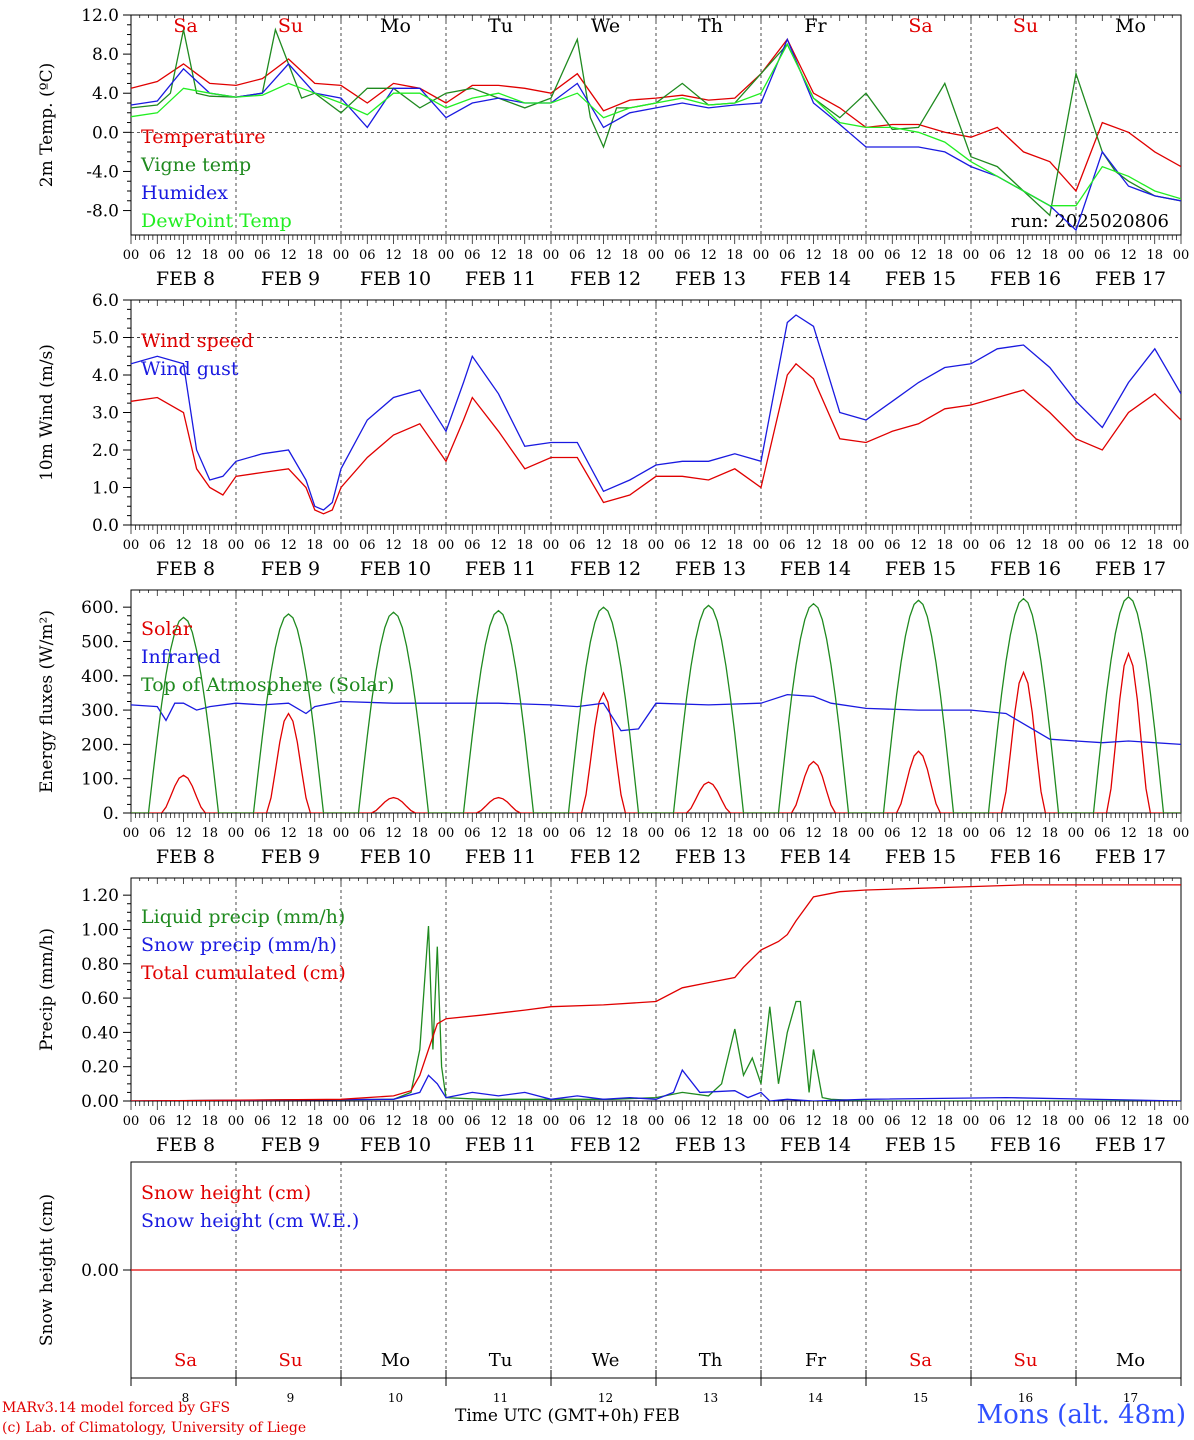  What do you see at coordinates (1130, 1398) in the screenshot?
I see `day-number-label: 17` at bounding box center [1130, 1398].